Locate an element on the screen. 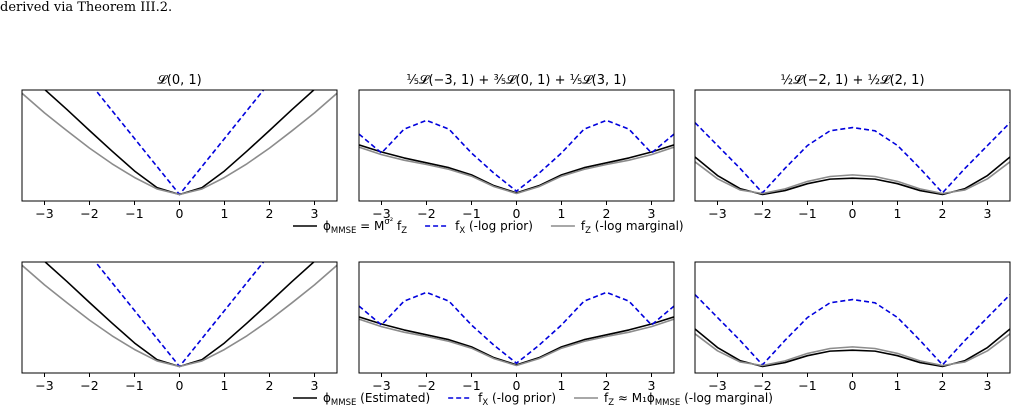  subplot-r1-c0: −3 −2 −1 0 1 2 3 is located at coordinates (179, 327).